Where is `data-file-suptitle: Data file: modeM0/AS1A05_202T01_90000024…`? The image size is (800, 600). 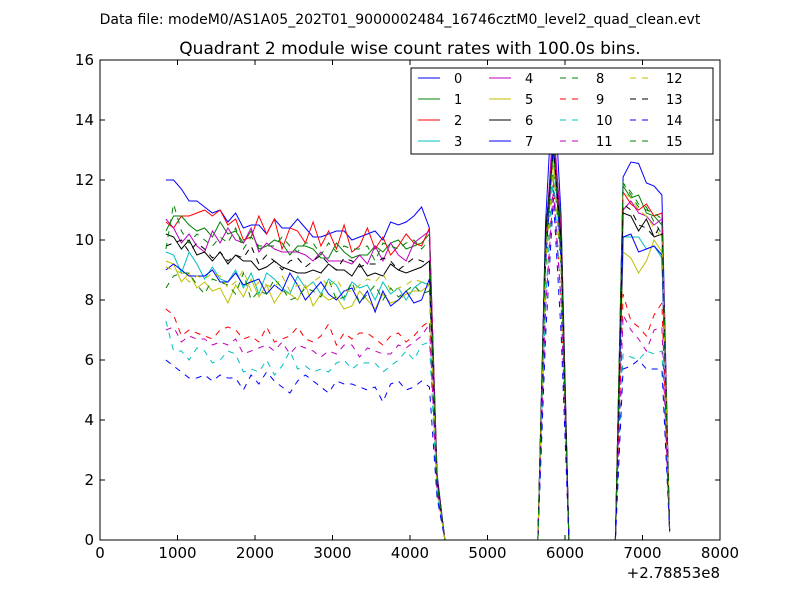 data-file-suptitle: Data file: modeM0/AS1A05_202T01_90000024… is located at coordinates (400, 20).